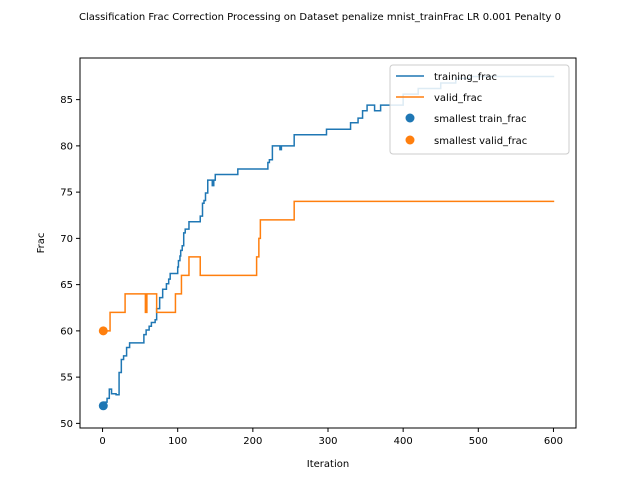  What do you see at coordinates (103, 368) in the screenshot?
I see `scatter-layer` at bounding box center [103, 368].